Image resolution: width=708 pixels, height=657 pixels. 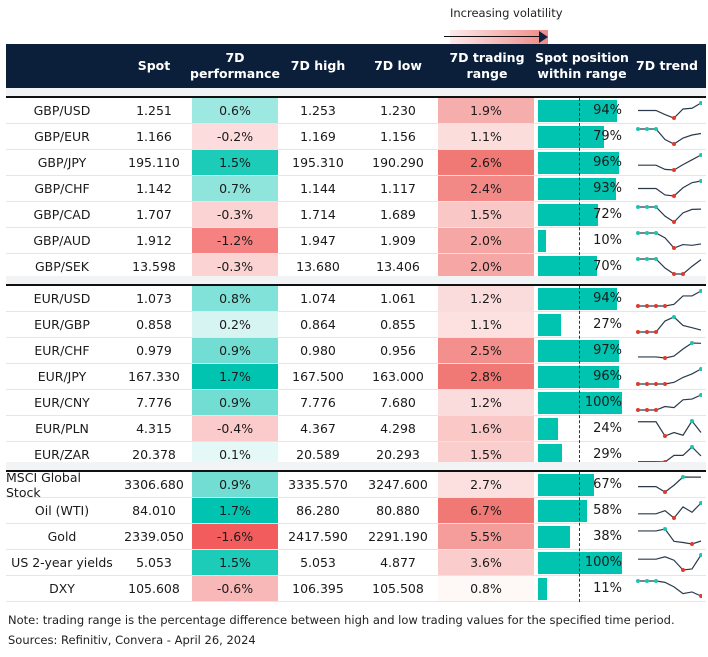 What do you see at coordinates (318, 350) in the screenshot?
I see `high-value: 0.980` at bounding box center [318, 350].